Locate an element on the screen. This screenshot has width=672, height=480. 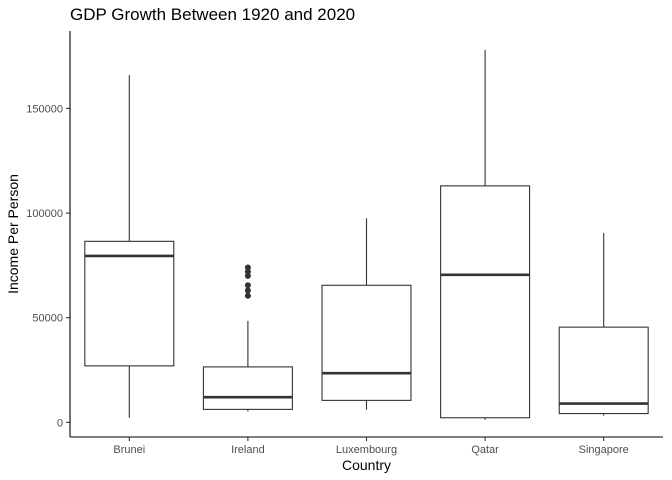
box-qatar is located at coordinates (485, 302).